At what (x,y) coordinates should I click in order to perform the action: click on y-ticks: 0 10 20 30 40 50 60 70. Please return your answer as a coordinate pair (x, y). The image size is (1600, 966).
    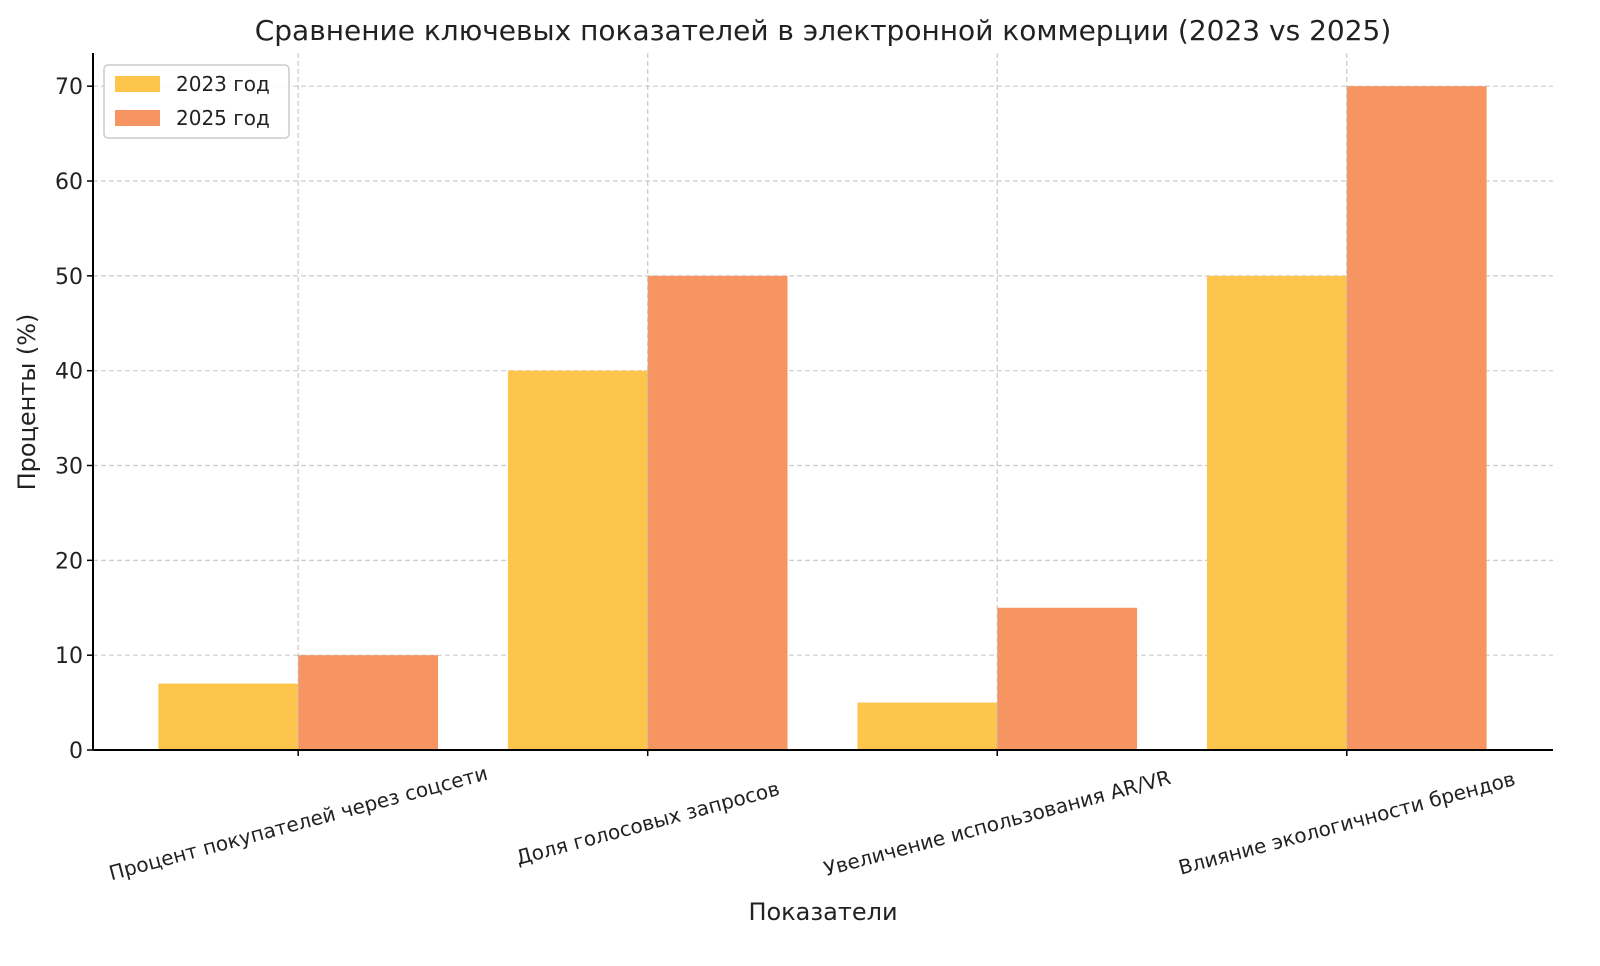
    Looking at the image, I should click on (74, 419).